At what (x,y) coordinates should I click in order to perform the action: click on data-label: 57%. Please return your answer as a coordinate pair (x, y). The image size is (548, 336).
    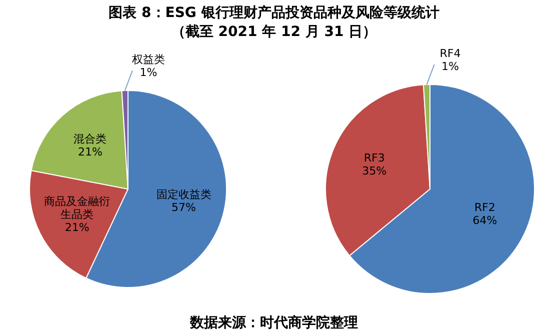
    Looking at the image, I should click on (184, 207).